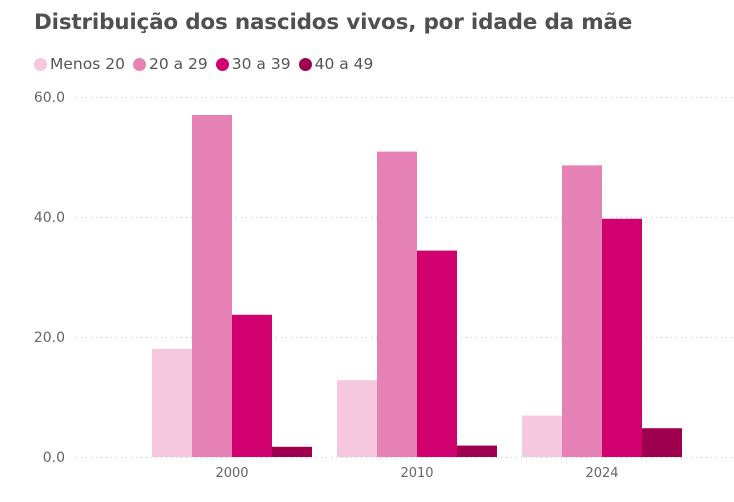  Describe the element at coordinates (49, 218) in the screenshot. I see `y-tick-label: 40.0` at that location.